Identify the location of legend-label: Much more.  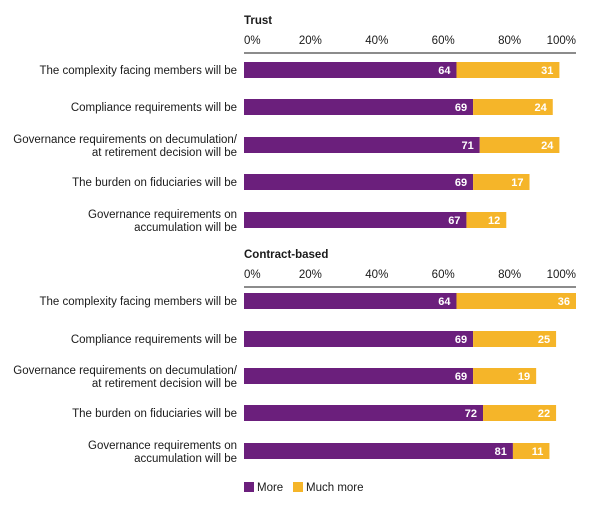
(335, 488).